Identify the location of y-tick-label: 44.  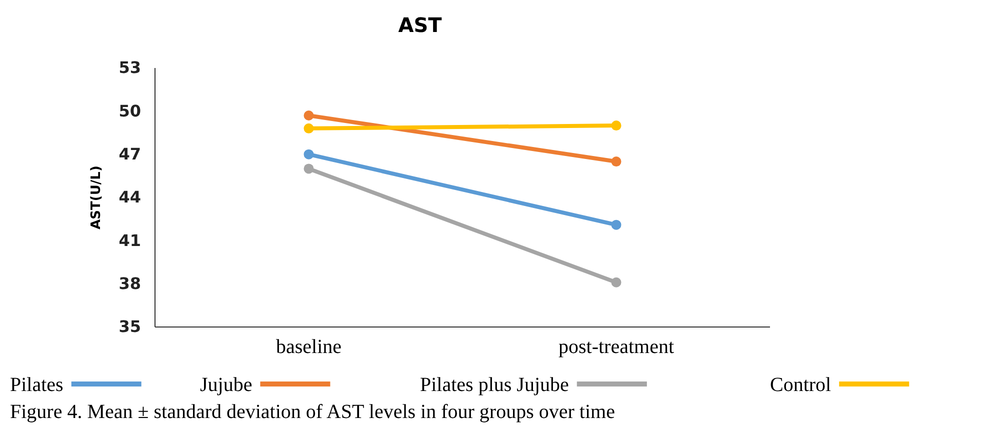
(129, 197).